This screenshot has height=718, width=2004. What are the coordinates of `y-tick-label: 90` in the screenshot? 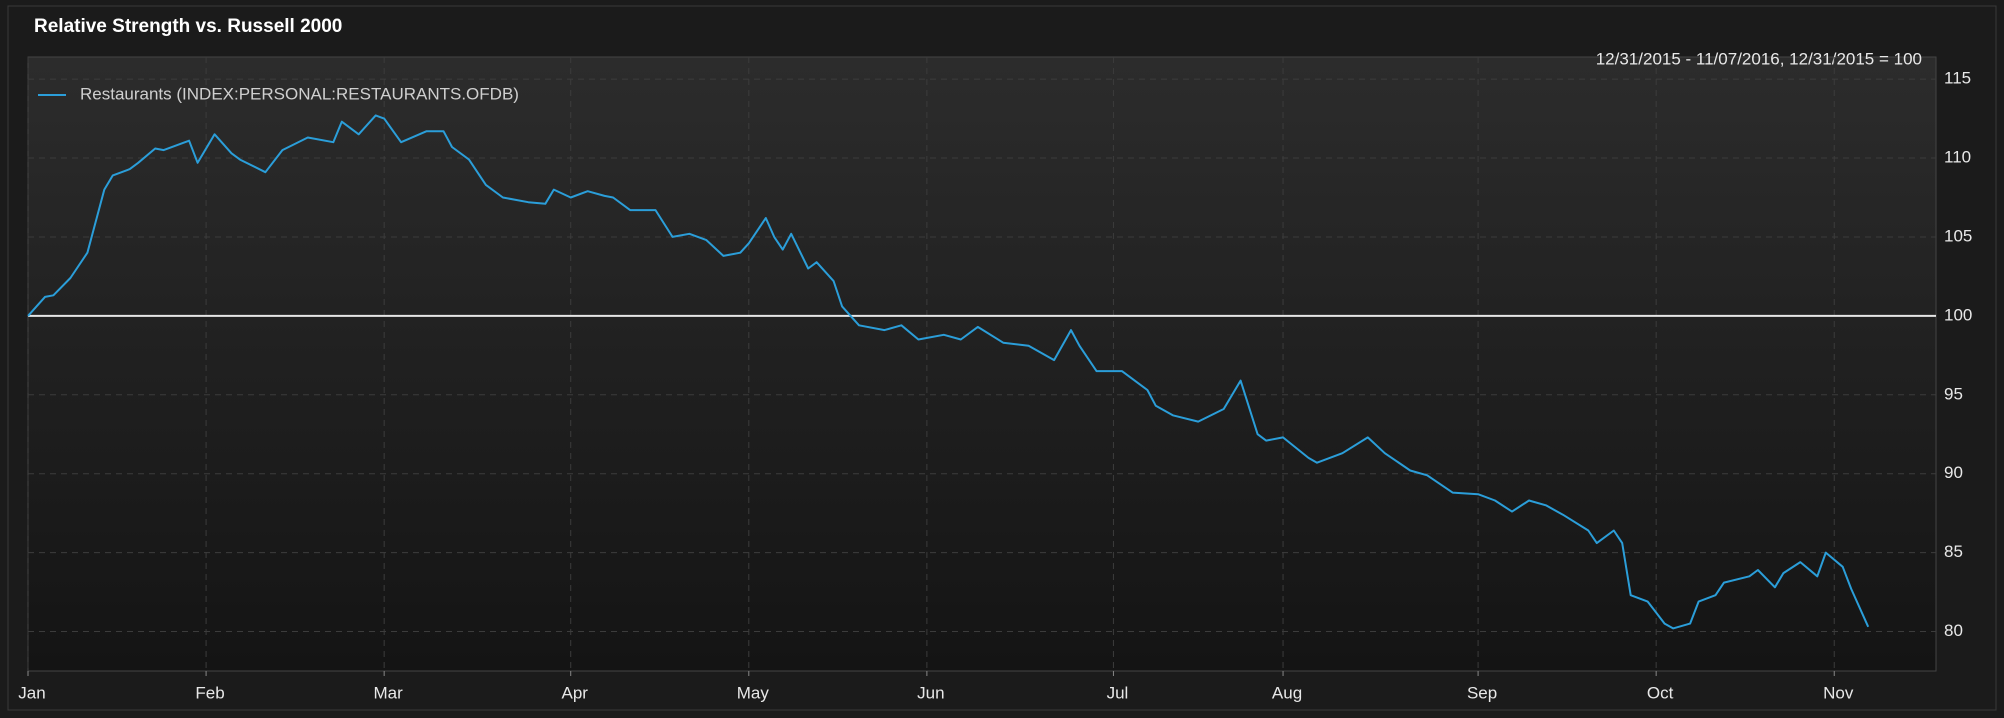 It's located at (1953, 472).